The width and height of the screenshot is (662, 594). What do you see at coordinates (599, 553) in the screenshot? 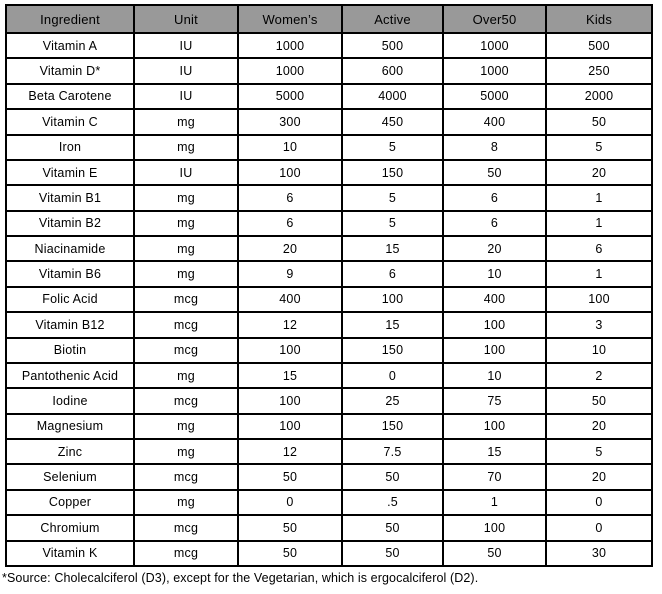
I see `value-cell: 30` at bounding box center [599, 553].